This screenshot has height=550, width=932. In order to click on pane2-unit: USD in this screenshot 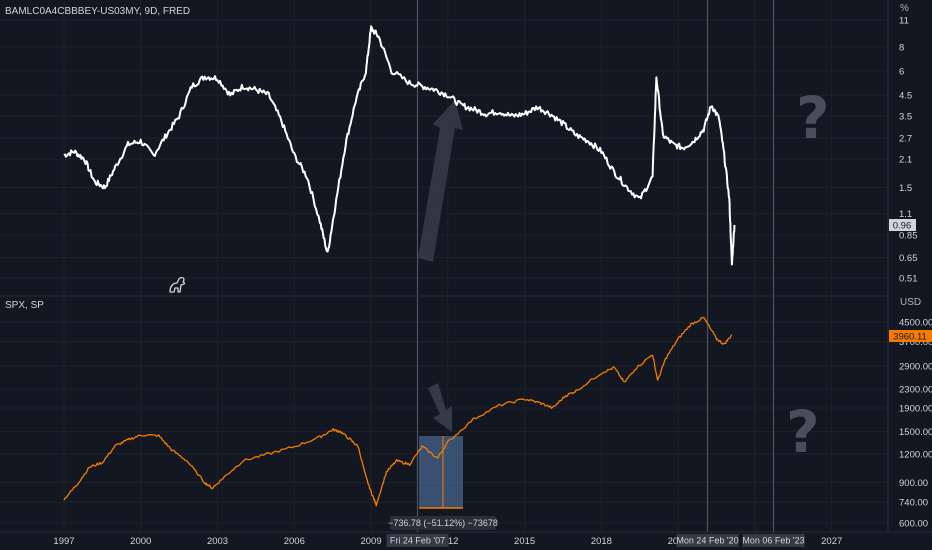, I will do `click(910, 302)`.